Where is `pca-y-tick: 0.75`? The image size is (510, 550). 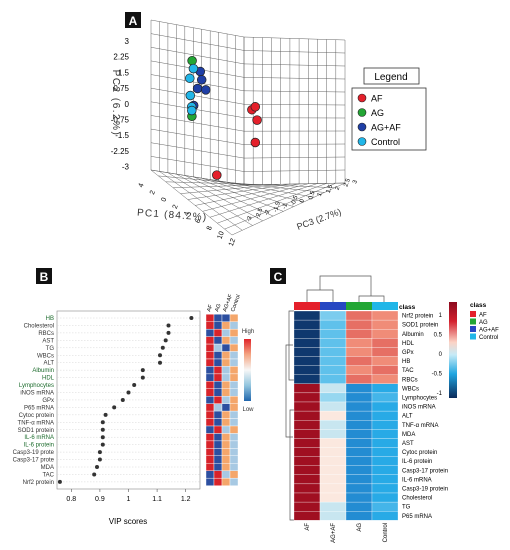 pca-y-tick: 0.75 is located at coordinates (121, 88).